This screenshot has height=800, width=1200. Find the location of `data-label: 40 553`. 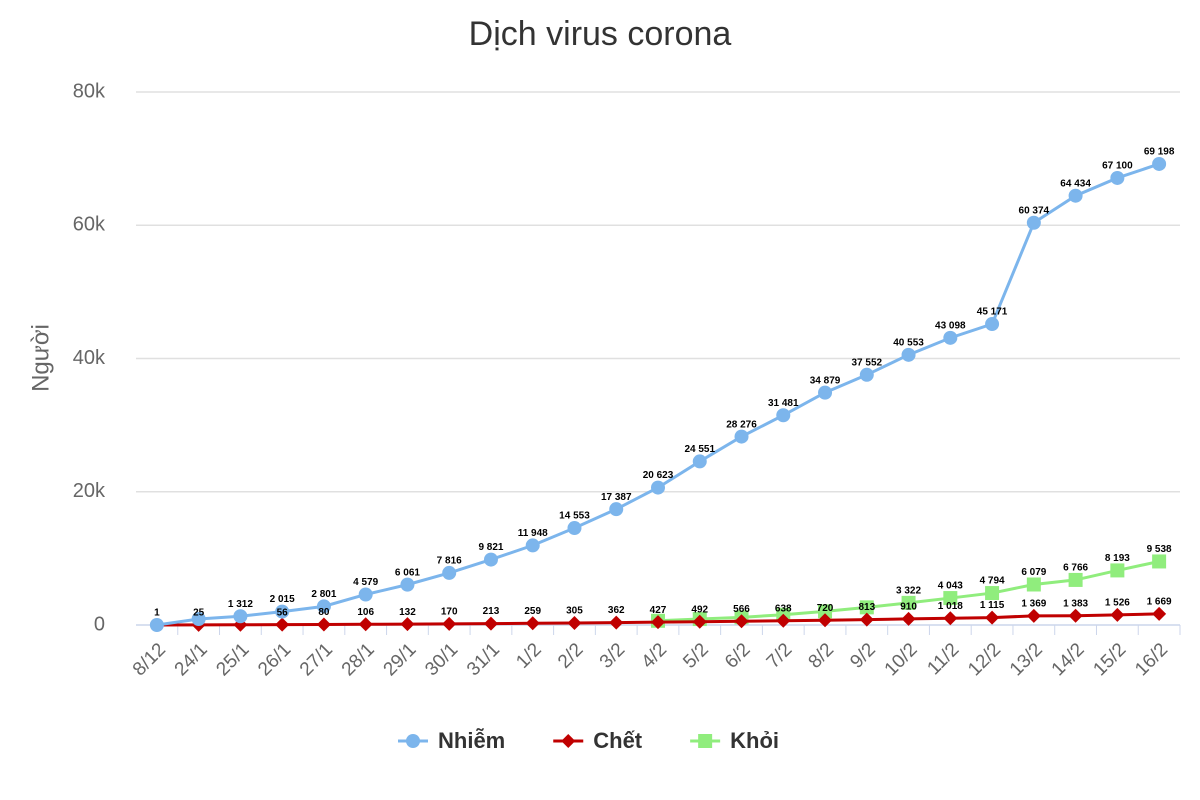

data-label: 40 553 is located at coordinates (908, 342).